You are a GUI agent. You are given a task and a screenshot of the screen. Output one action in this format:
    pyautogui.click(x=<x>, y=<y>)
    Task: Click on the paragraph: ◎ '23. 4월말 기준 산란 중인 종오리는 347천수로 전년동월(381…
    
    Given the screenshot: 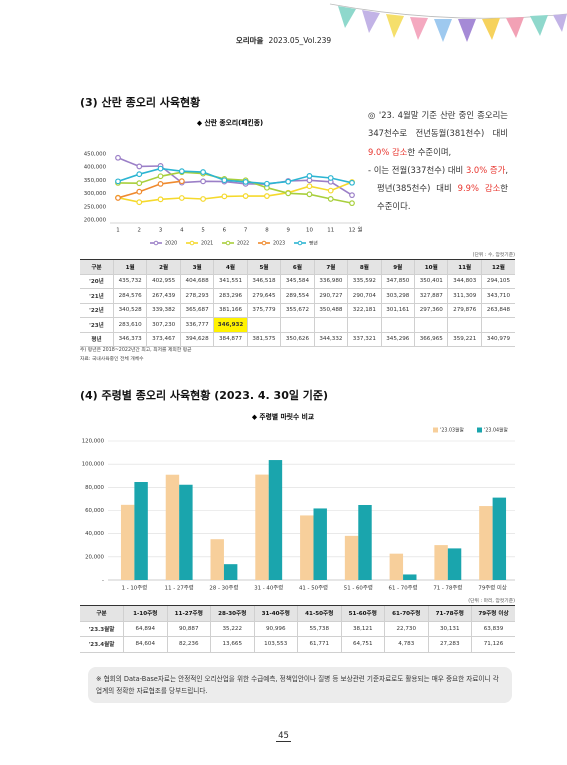 What is the action you would take?
    pyautogui.click(x=438, y=133)
    